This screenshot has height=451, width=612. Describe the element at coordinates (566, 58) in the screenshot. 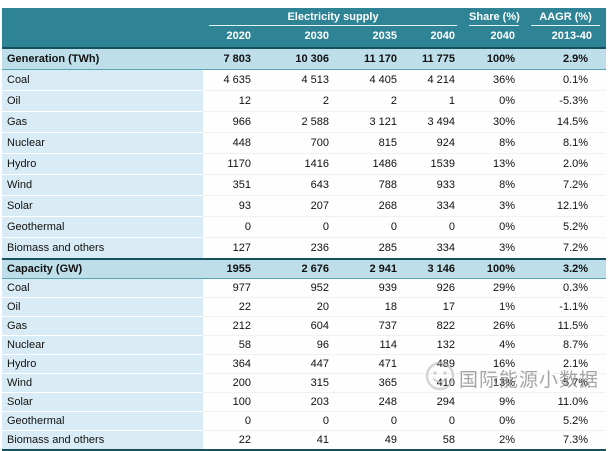

I see `cell-aagr-2013-40: 2.9%` at that location.